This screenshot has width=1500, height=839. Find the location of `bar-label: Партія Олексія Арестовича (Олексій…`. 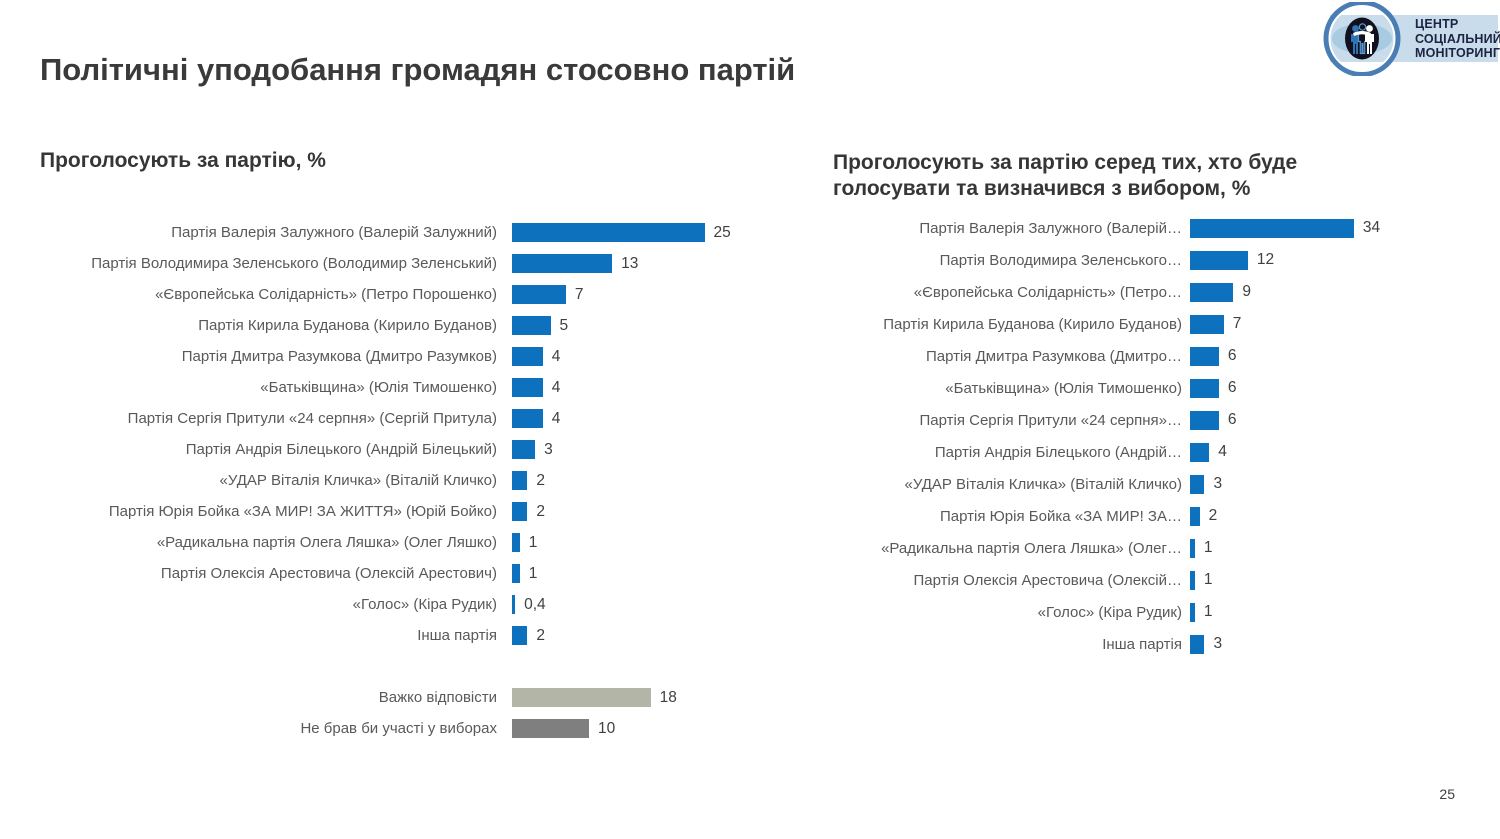

bar-label: Партія Олексія Арестовича (Олексій… is located at coordinates (1047, 580).